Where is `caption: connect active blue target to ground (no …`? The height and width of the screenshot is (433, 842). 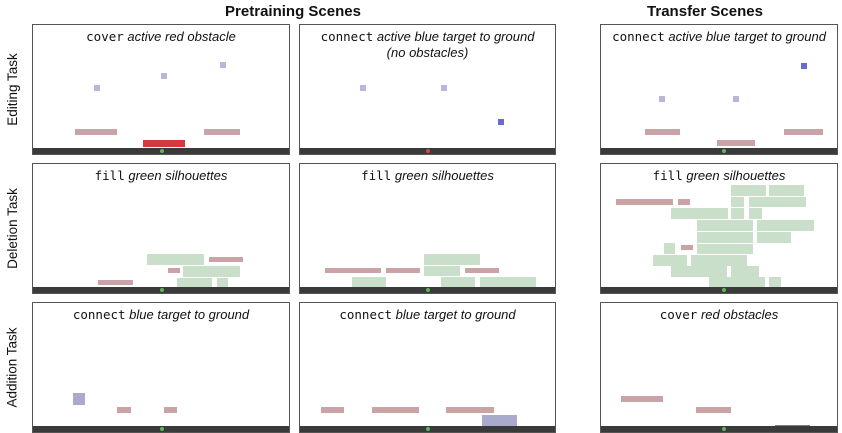
caption: connect active blue target to ground (no … is located at coordinates (427, 45).